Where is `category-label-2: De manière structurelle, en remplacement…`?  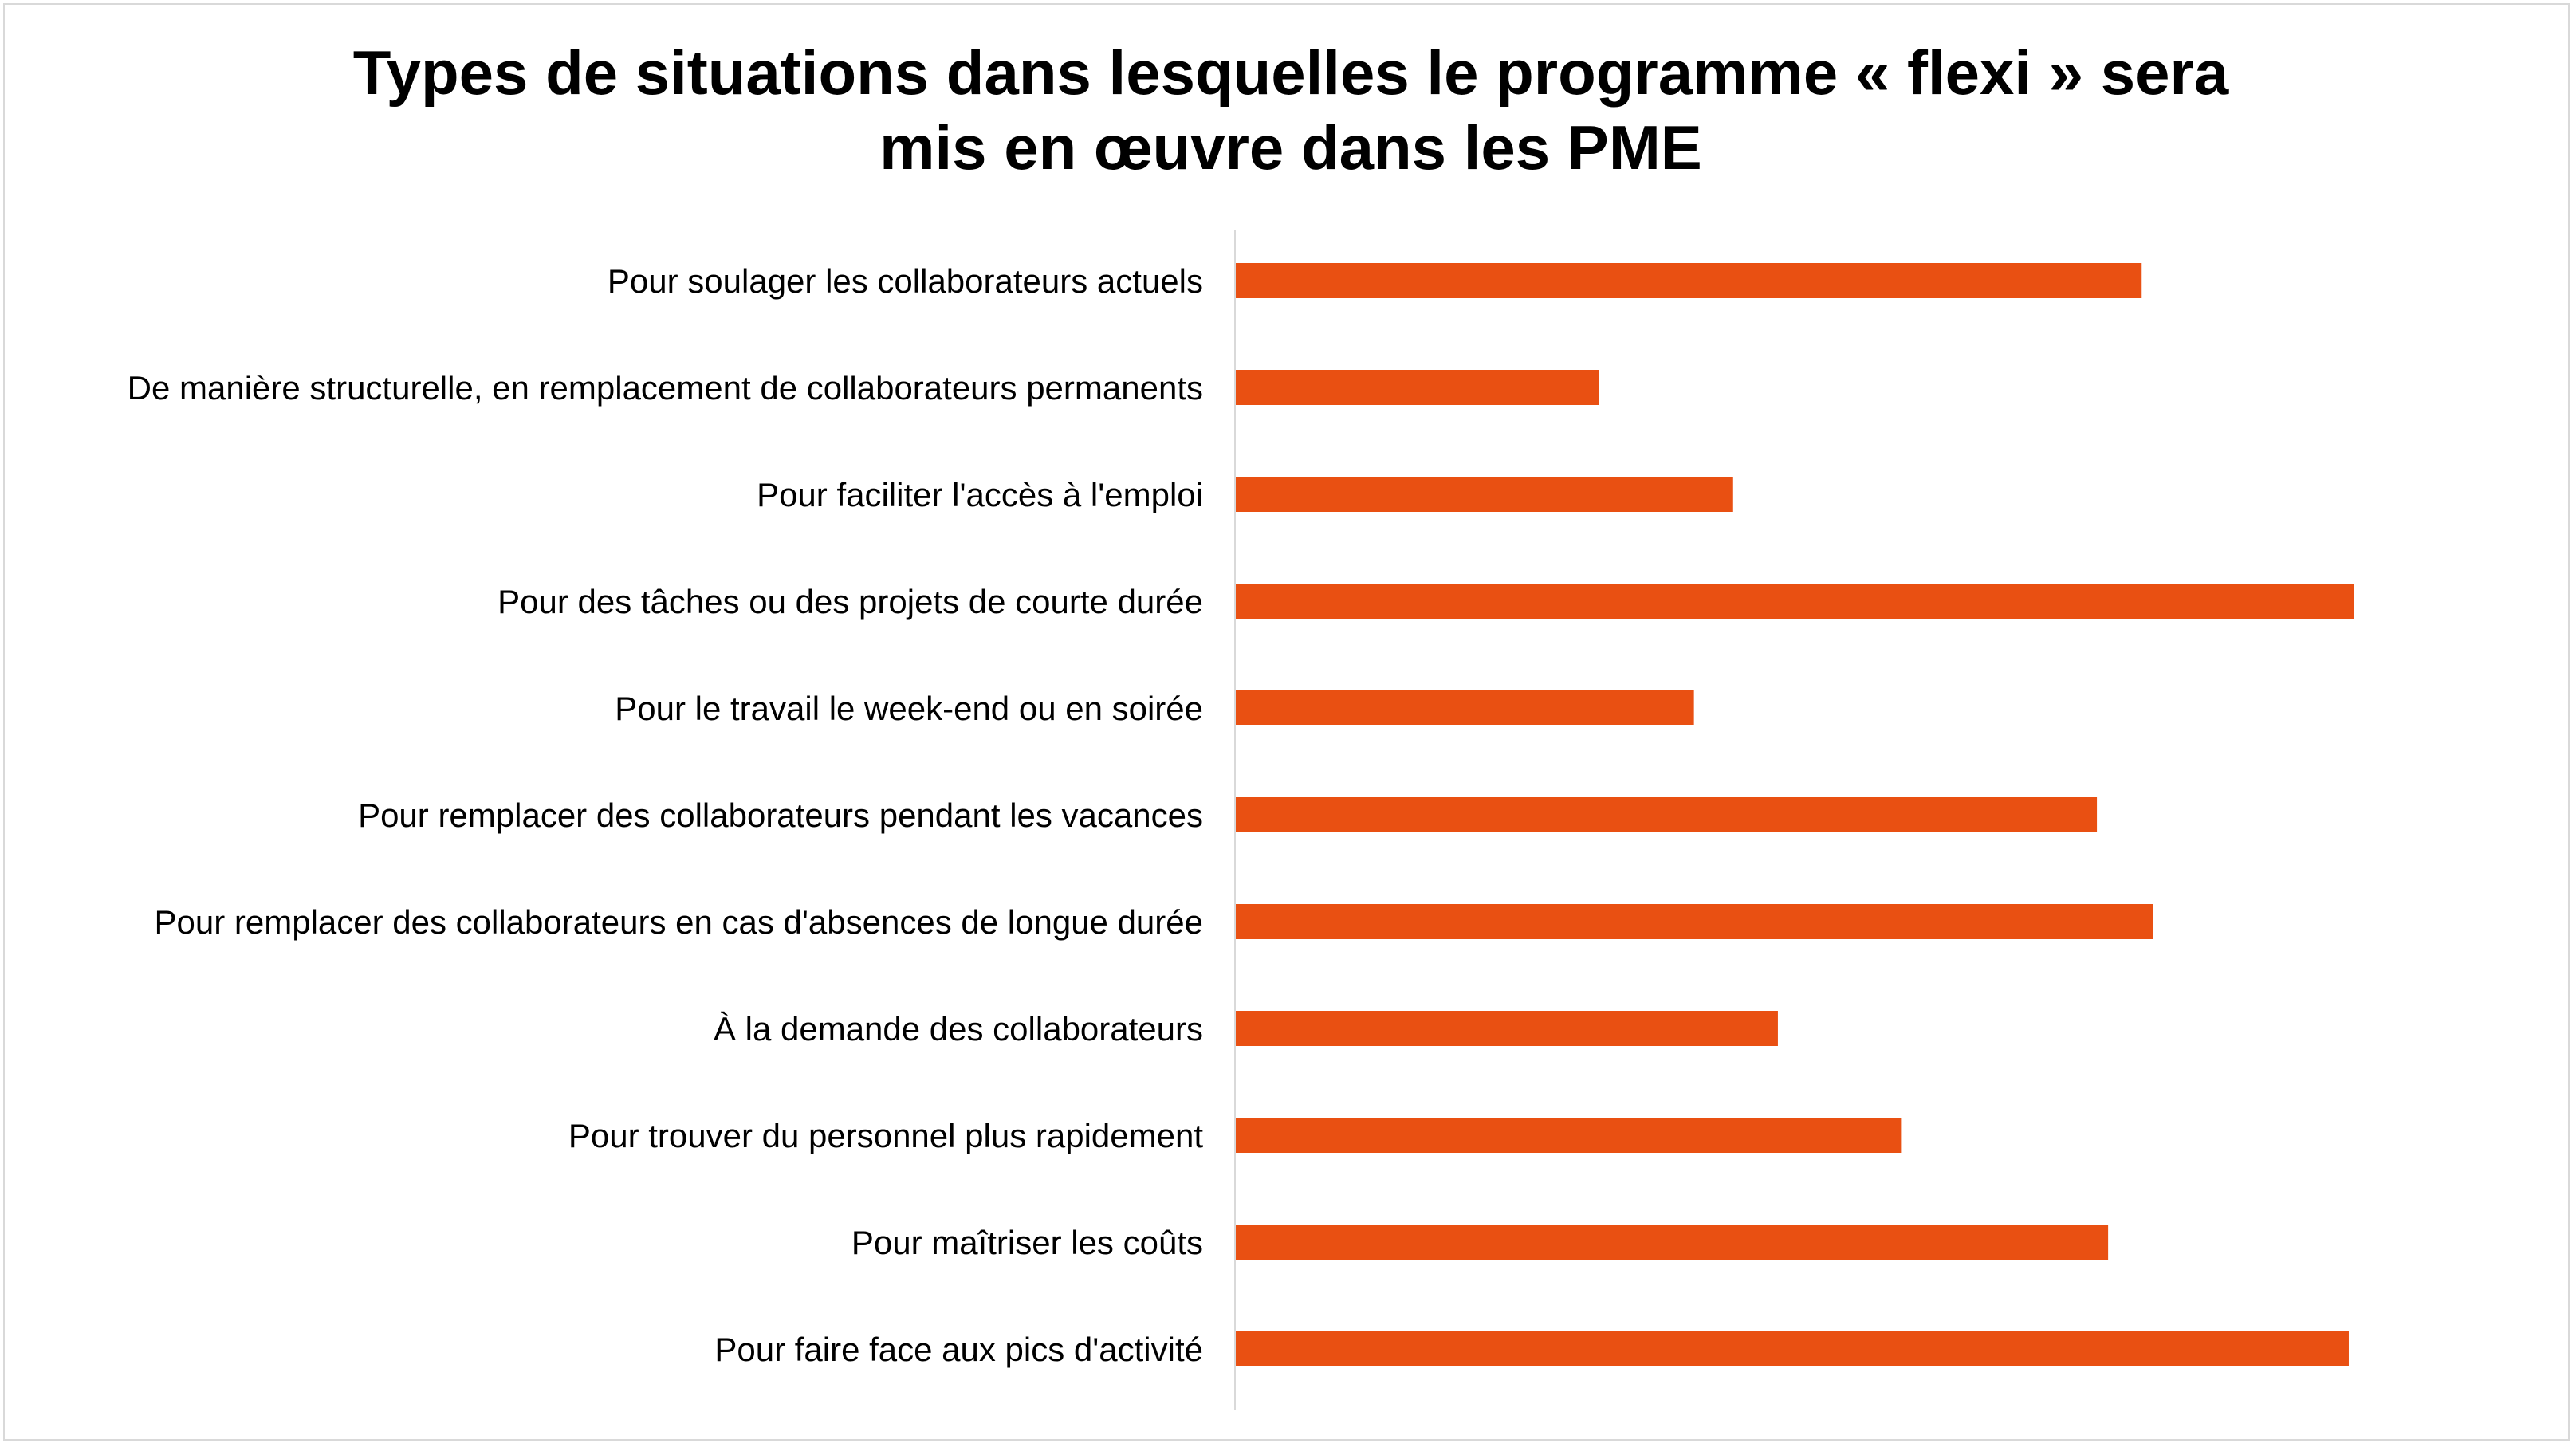
category-label-2: De manière structurelle, en remplacement… is located at coordinates (665, 388).